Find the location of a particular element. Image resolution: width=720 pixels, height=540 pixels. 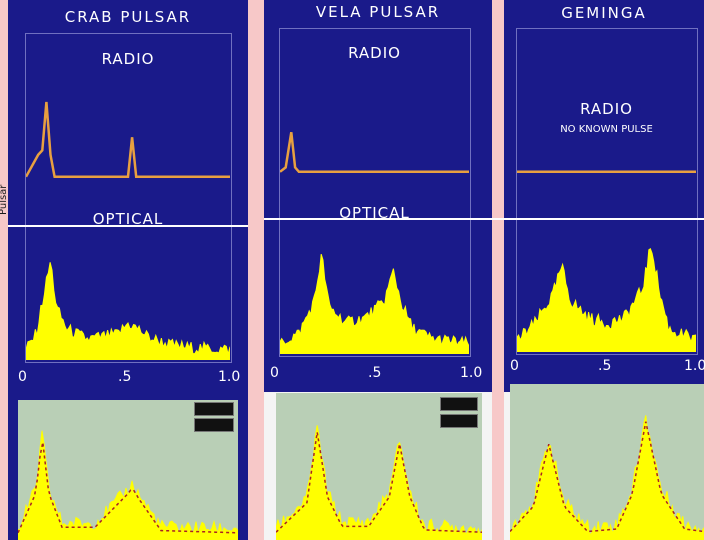

crab-tick-1: 1.0 is located at coordinates (229, 377).